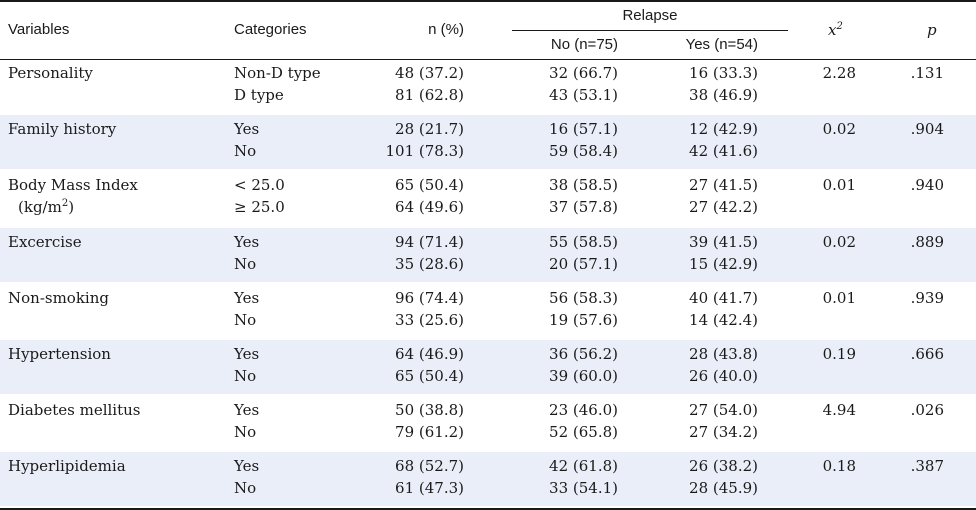 The height and width of the screenshot is (510, 976). What do you see at coordinates (927, 410) in the screenshot?
I see `p-value: .026` at bounding box center [927, 410].